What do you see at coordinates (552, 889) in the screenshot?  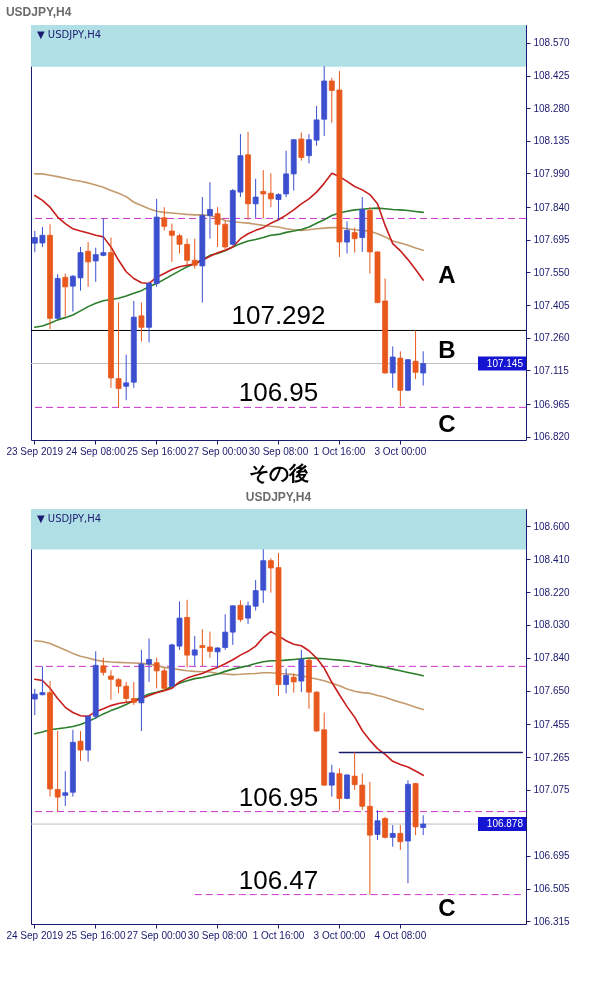 I see `y-tick-label: 106.505` at bounding box center [552, 889].